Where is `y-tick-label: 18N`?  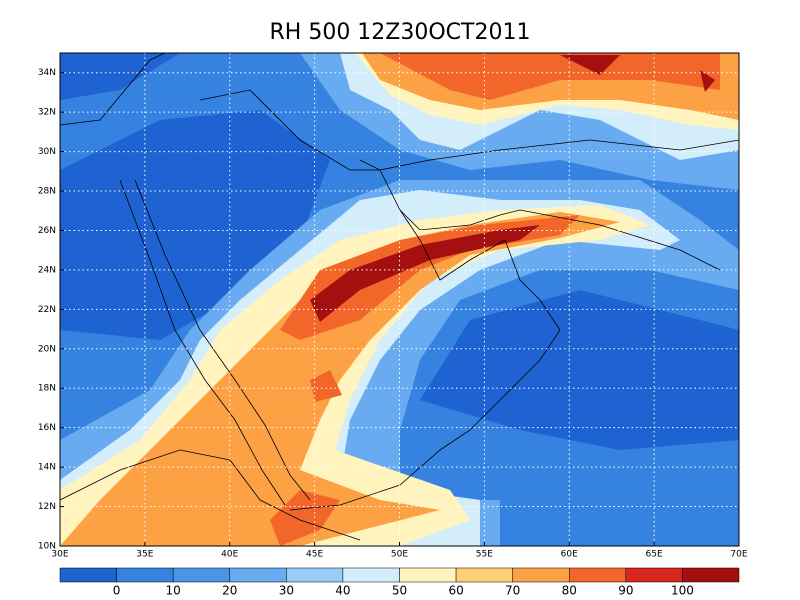
y-tick-label: 18N is located at coordinates (47, 389).